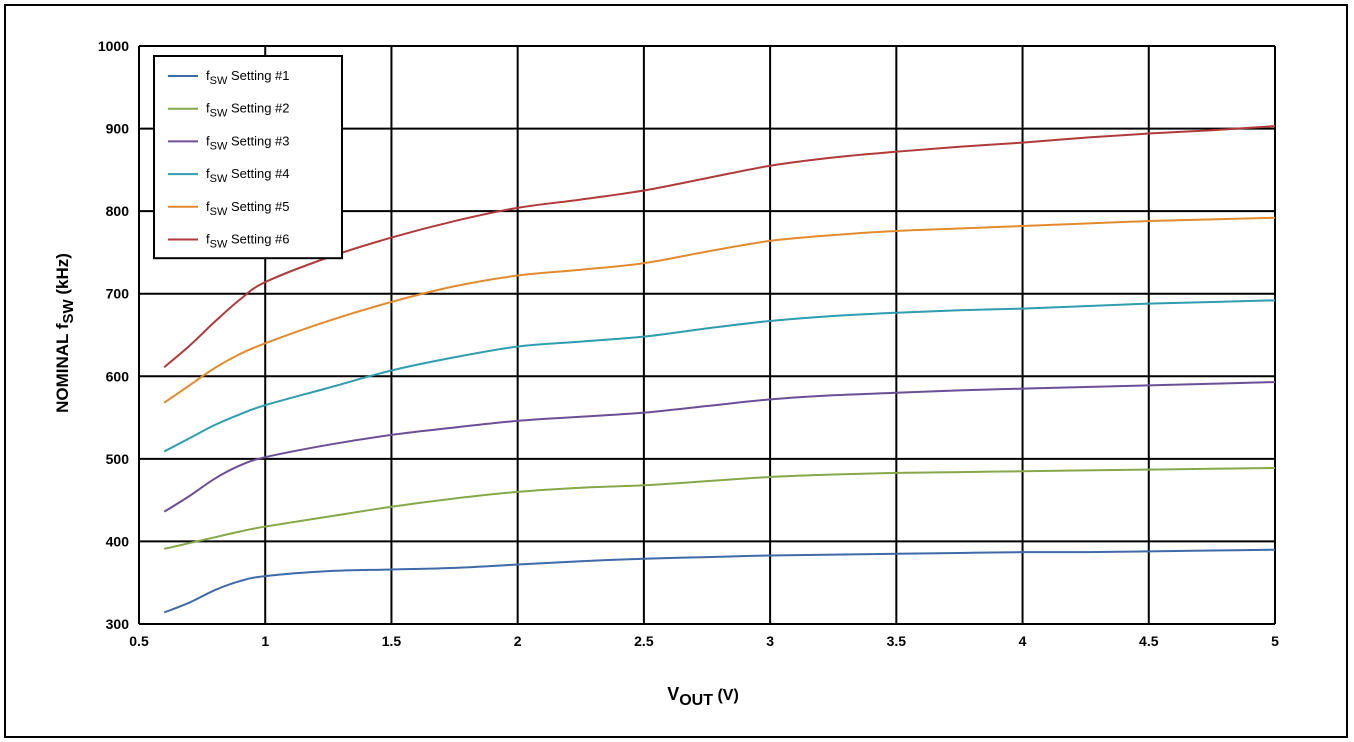 The image size is (1354, 742). Describe the element at coordinates (248, 208) in the screenshot. I see `legend-label: fSW Setting #5` at that location.